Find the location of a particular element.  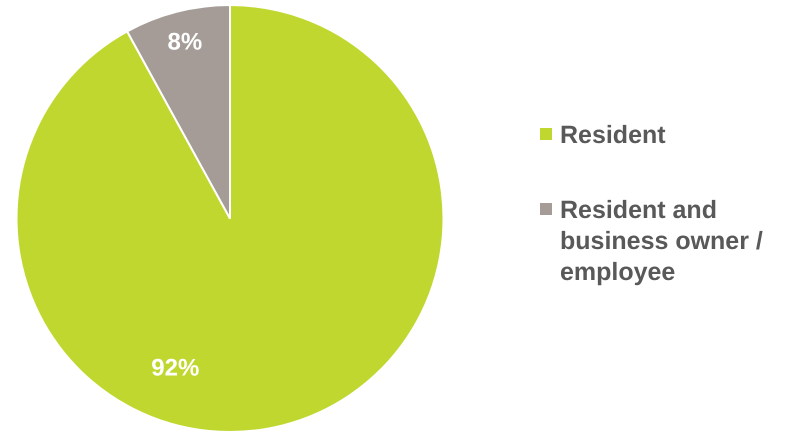

data-label: 8% is located at coordinates (185, 42).